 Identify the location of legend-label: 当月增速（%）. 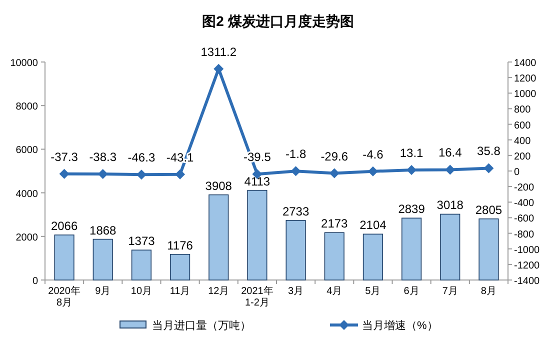
(400, 325).